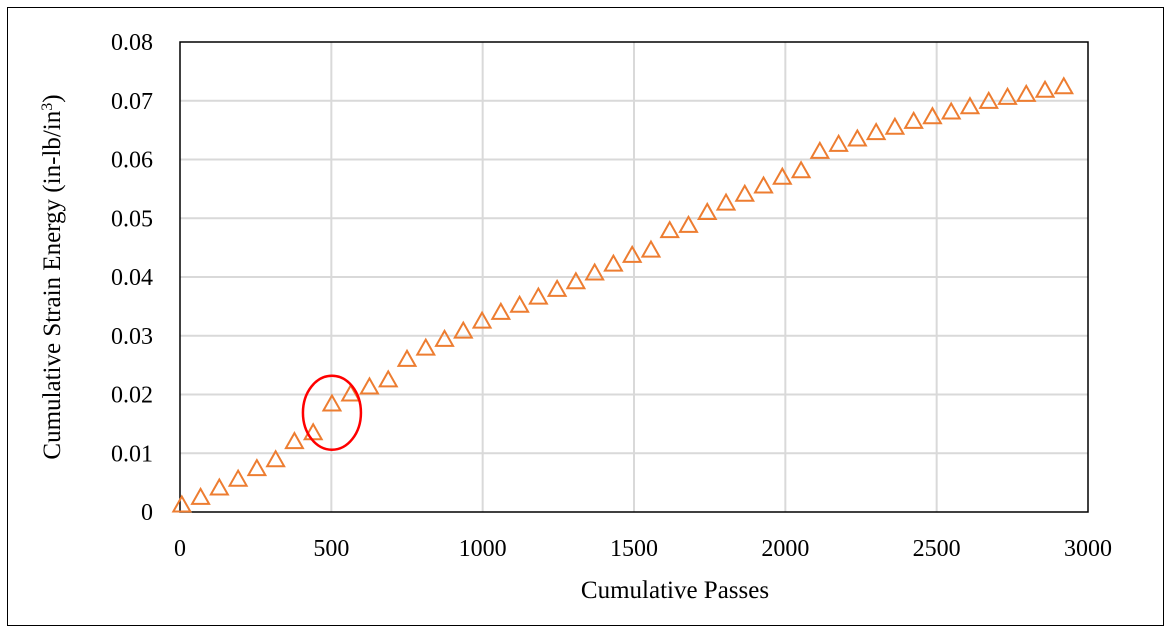  Describe the element at coordinates (132, 219) in the screenshot. I see `y-tick-label: 0.05` at that location.